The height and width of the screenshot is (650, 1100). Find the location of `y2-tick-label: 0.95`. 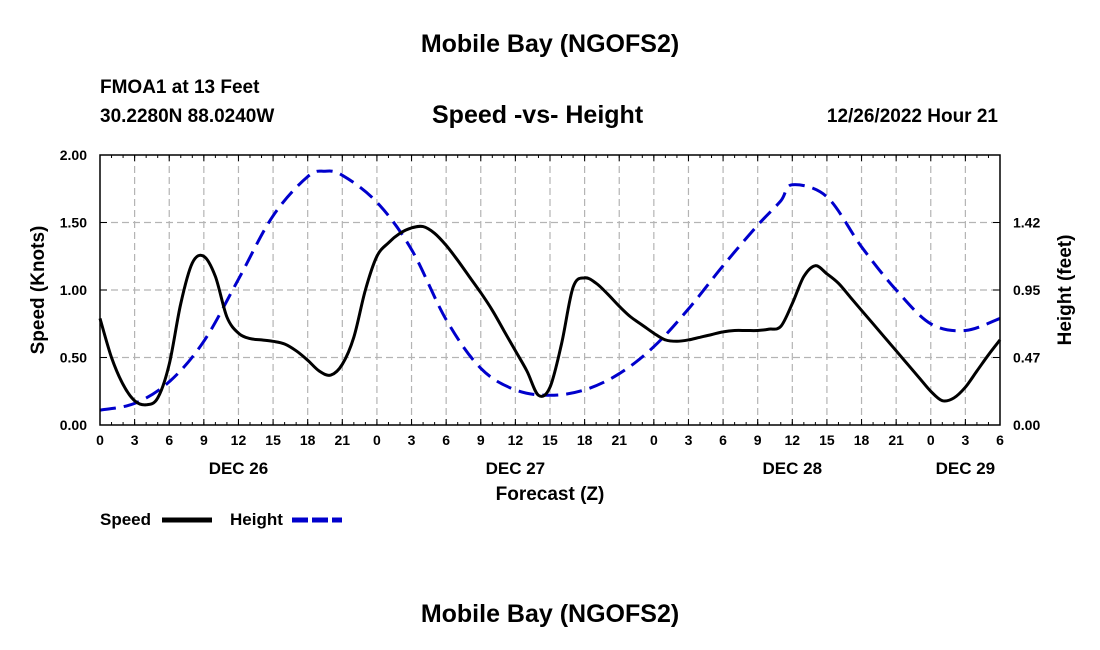

y2-tick-label: 0.95 is located at coordinates (1026, 290).